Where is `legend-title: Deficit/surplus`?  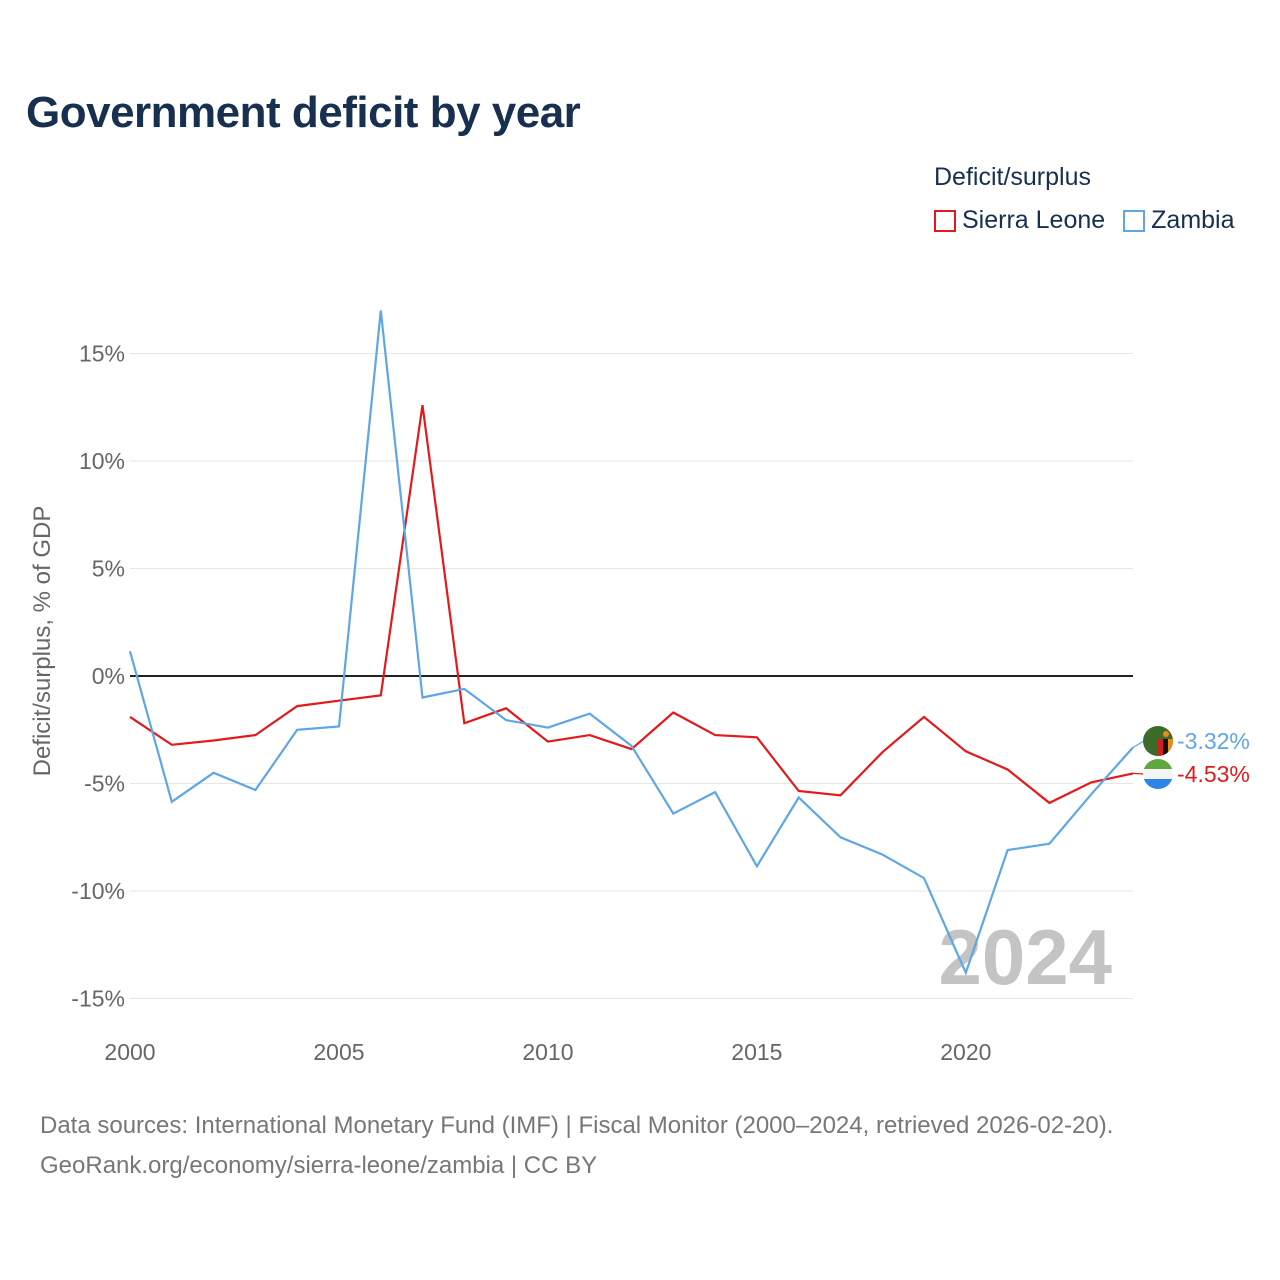
legend-title: Deficit/surplus is located at coordinates (1012, 177).